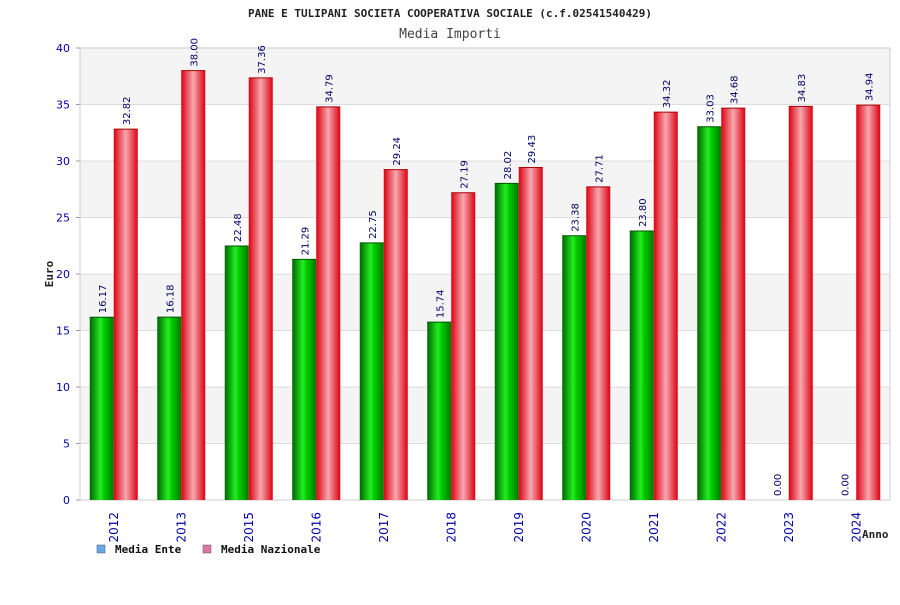 This screenshot has width=900, height=605. Describe the element at coordinates (450, 34) in the screenshot. I see `chart-subtitle: Media Importi` at that location.